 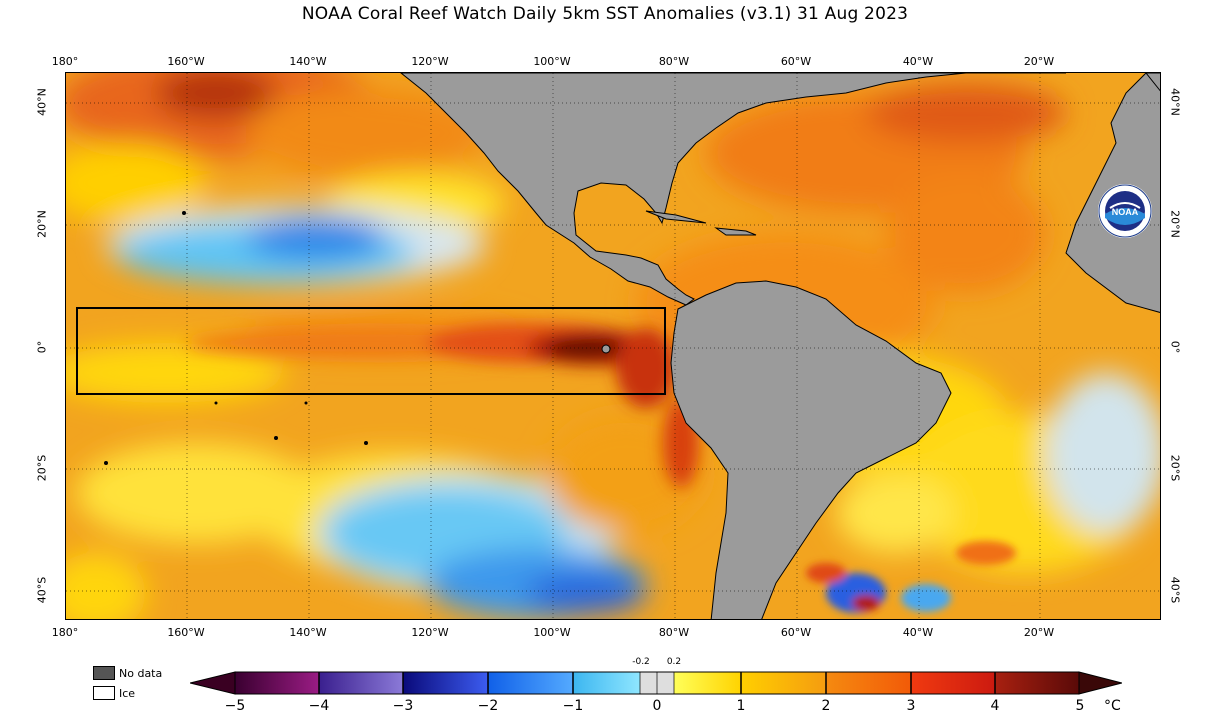 I want to click on ice-swatch, so click(x=104, y=693).